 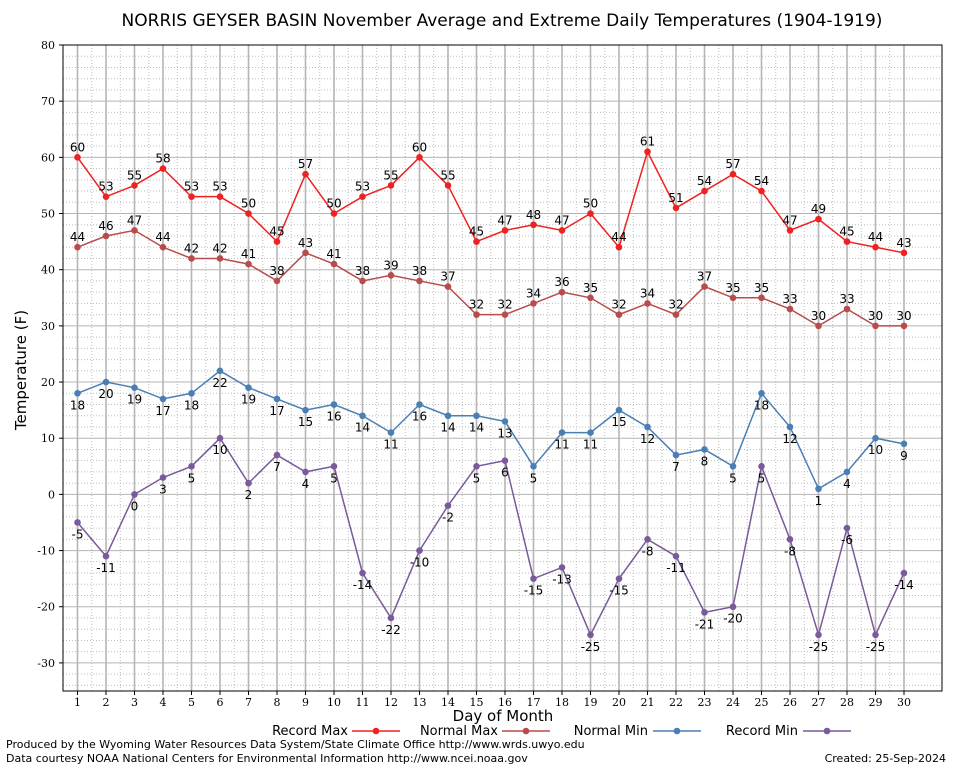 I want to click on normal-min-data-label: 19, so click(x=134, y=400).